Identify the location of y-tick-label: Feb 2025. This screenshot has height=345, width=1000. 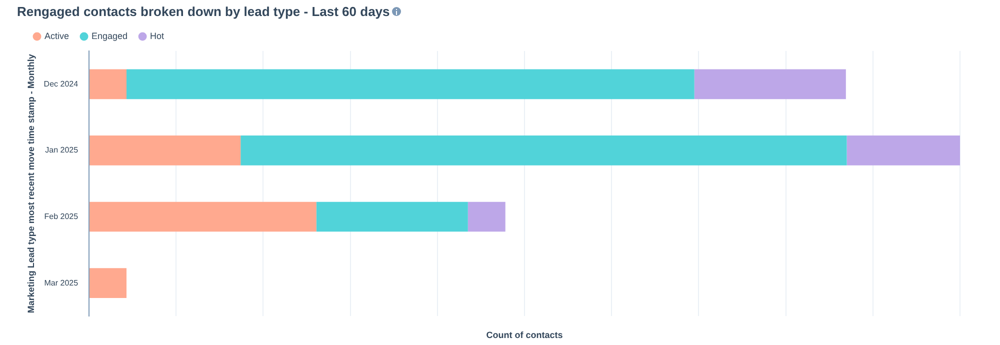
(61, 216).